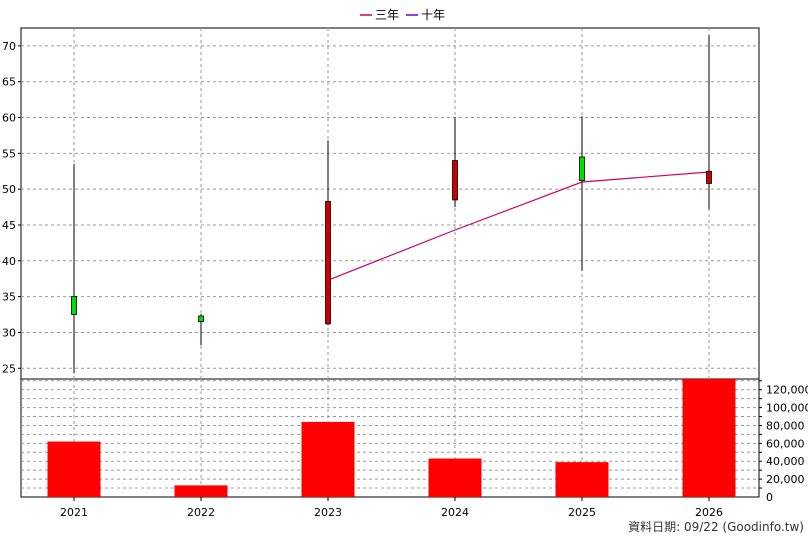 Image resolution: width=808 pixels, height=540 pixels. I want to click on volume-tick-label: 120,000, so click(787, 390).